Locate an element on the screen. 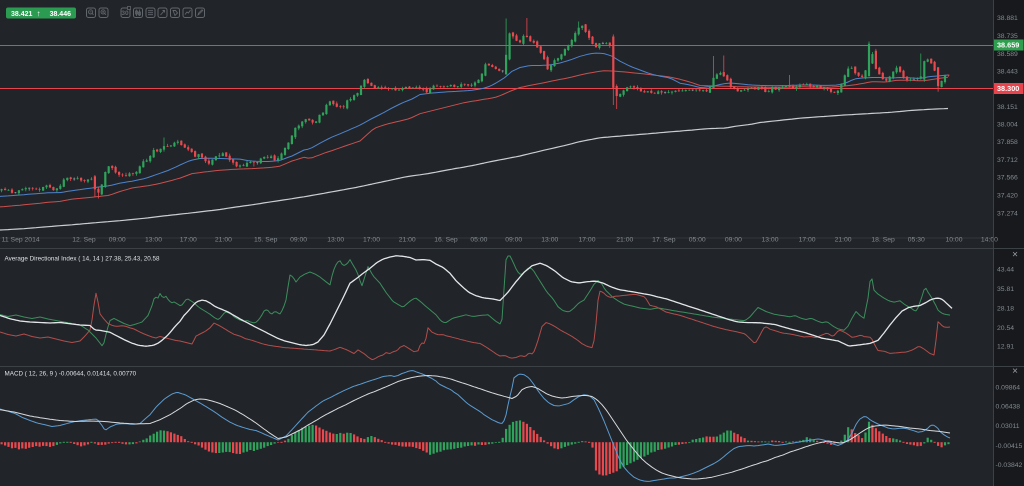 The height and width of the screenshot is (486, 1024). svg-text: 38.421 is located at coordinates (22, 14).